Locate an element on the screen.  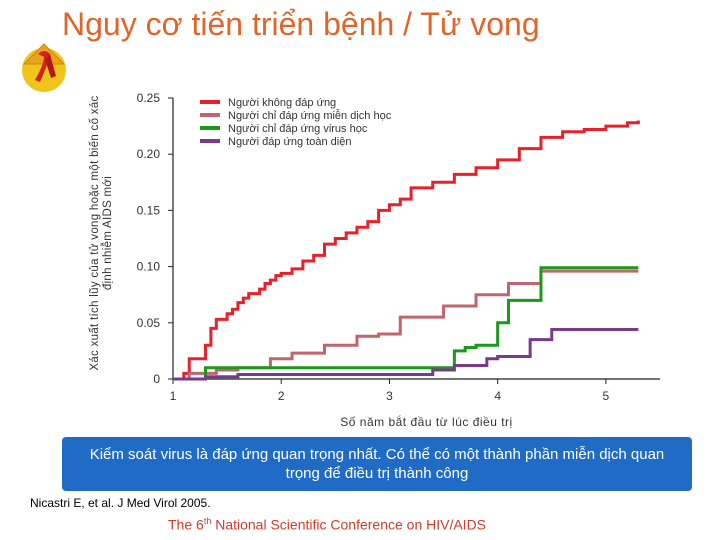
legend-label-3: Người chỉ đáp ứng virus học is located at coordinates (298, 129).